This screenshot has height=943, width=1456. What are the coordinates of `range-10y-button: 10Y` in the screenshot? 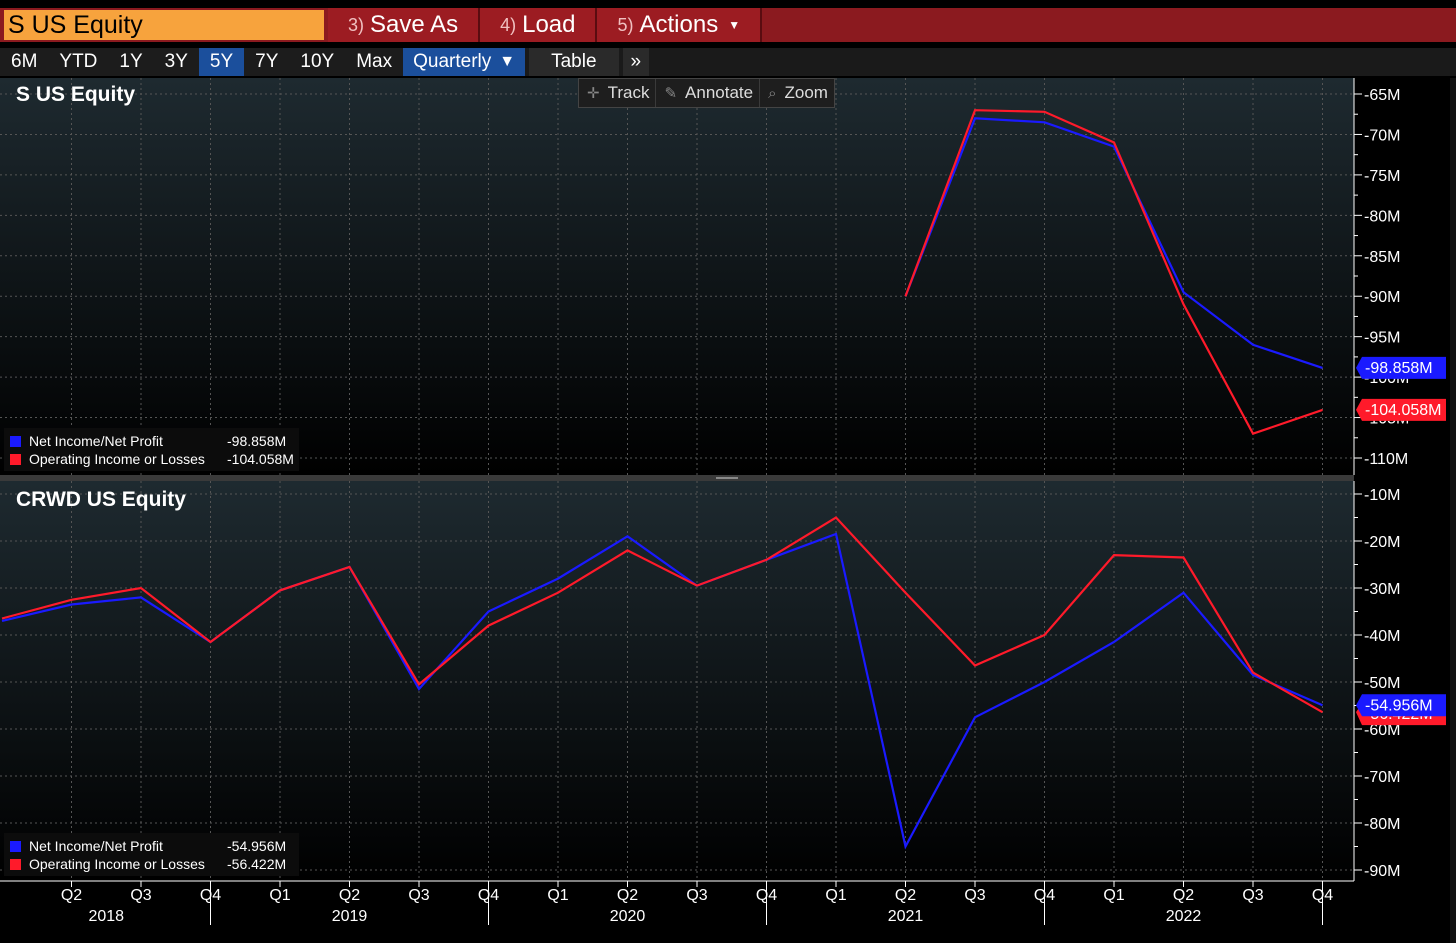 It's located at (317, 62).